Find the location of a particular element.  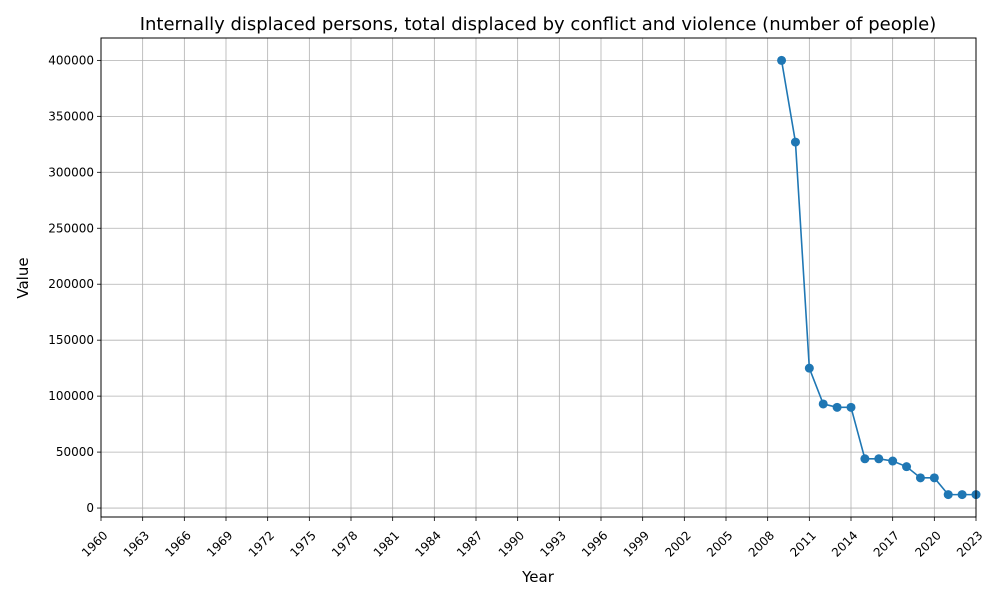

x-tick-label: 2014 is located at coordinates (844, 543).